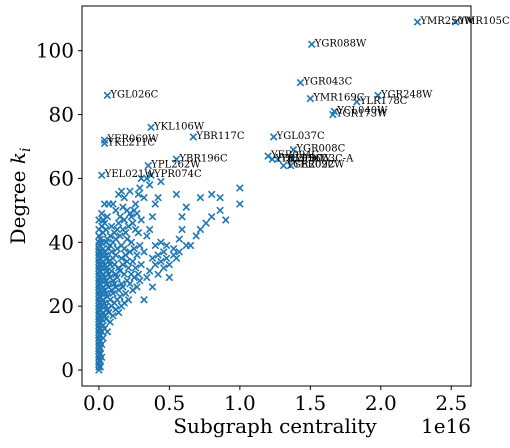 The width and height of the screenshot is (510, 448). I want to click on point-label: YBL056W, so click(306, 158).